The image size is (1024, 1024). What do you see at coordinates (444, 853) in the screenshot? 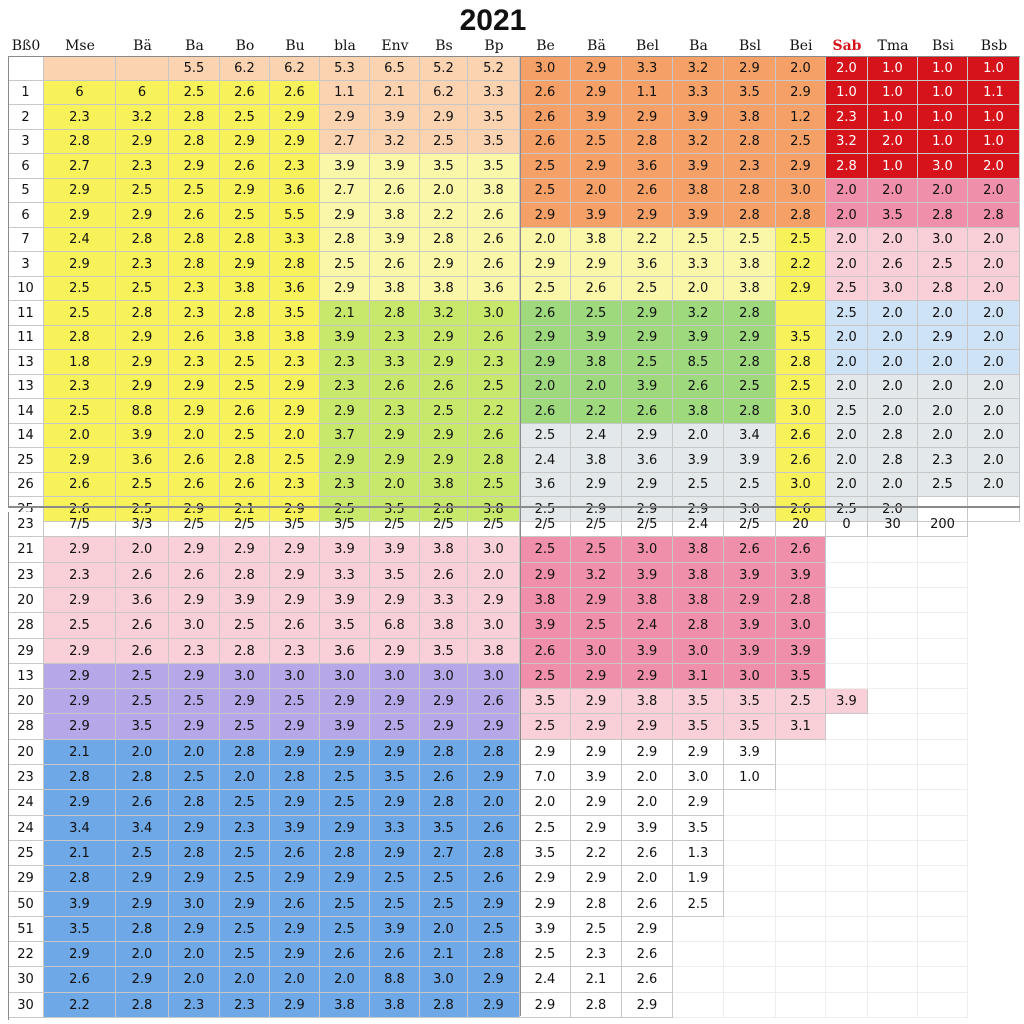
I see `grid-cell: 2.7` at bounding box center [444, 853].